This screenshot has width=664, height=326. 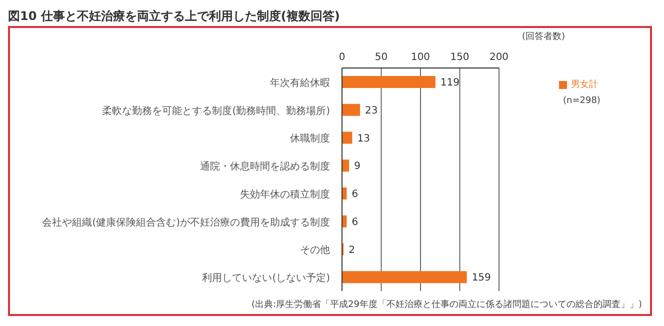 I want to click on y-tick-label: 休職制度, so click(x=310, y=138).